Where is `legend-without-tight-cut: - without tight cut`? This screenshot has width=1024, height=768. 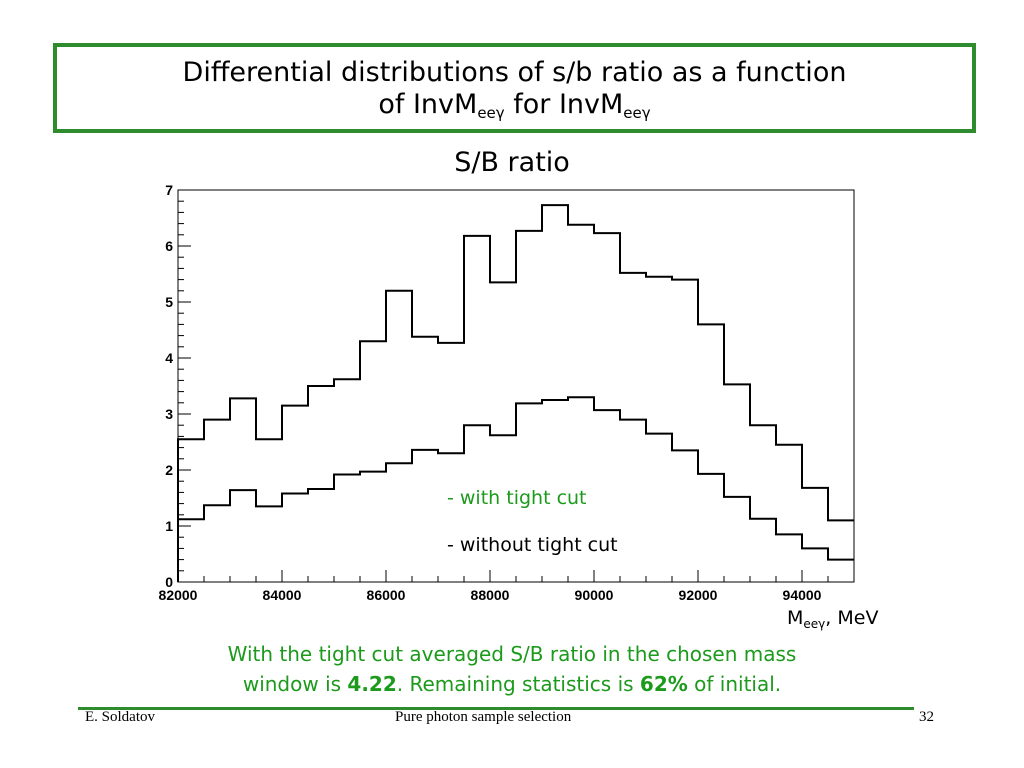
legend-without-tight-cut: - without tight cut is located at coordinates (532, 545).